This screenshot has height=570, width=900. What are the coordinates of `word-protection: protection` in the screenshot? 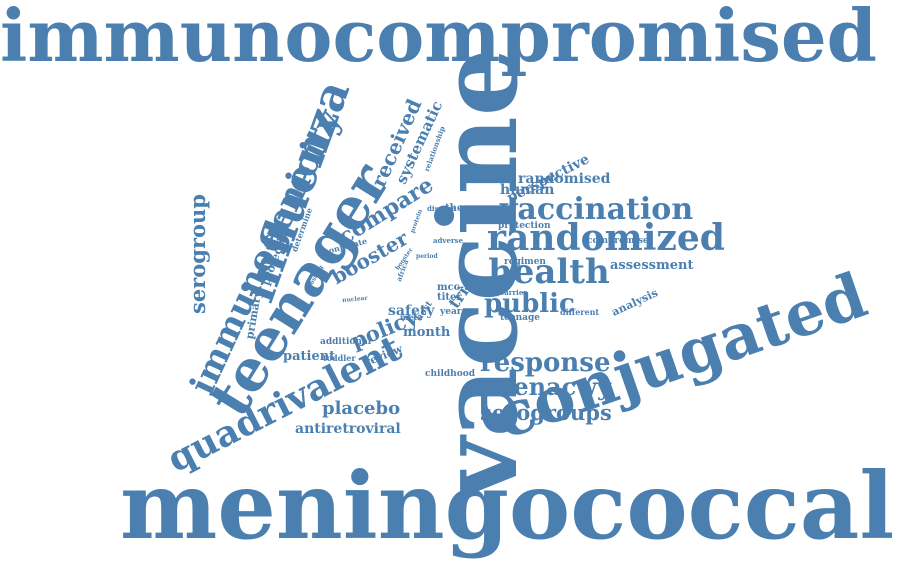 It's located at (524, 226).